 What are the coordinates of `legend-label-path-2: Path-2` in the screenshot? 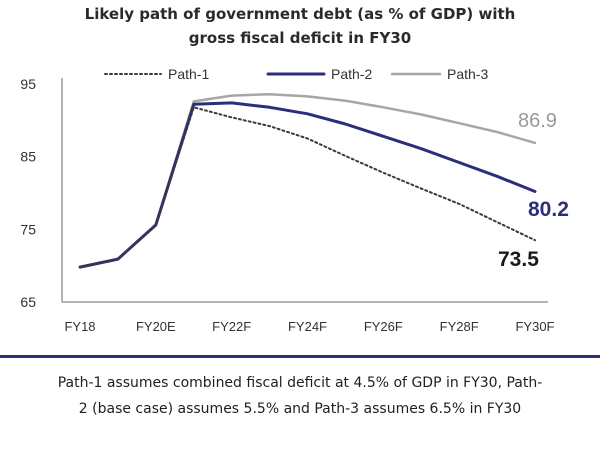 It's located at (351, 74).